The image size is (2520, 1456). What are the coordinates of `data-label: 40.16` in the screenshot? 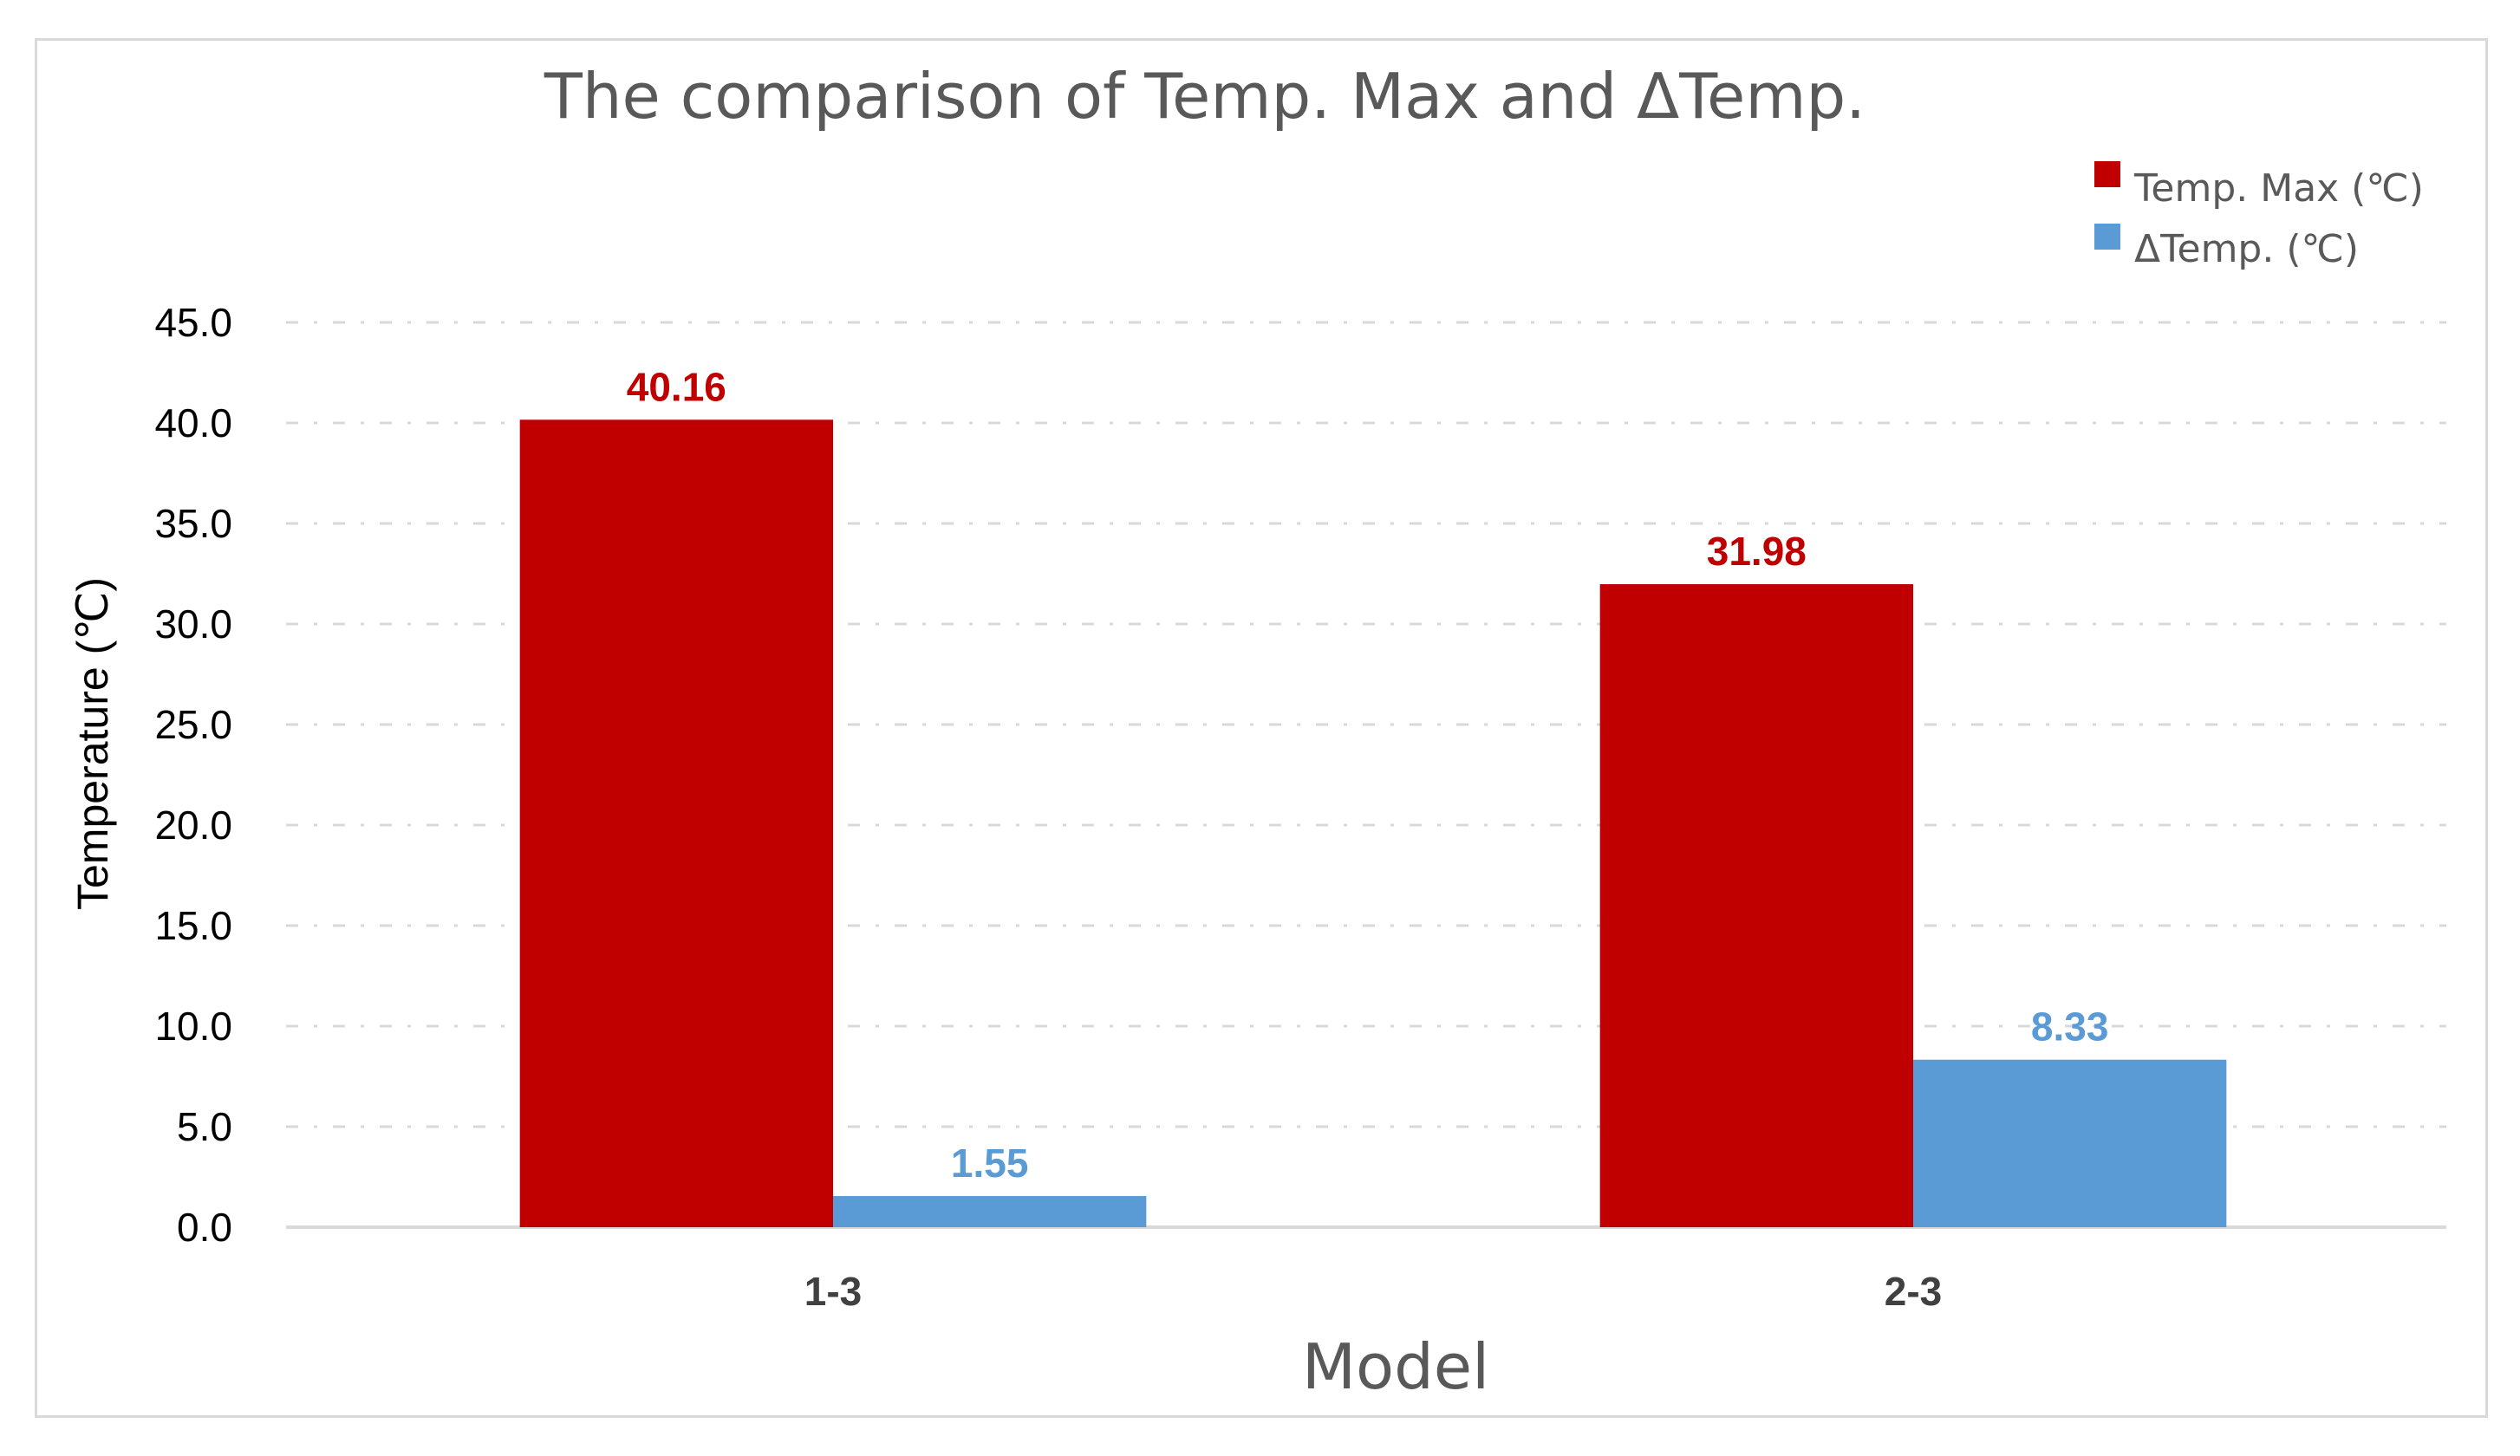 It's located at (676, 386).